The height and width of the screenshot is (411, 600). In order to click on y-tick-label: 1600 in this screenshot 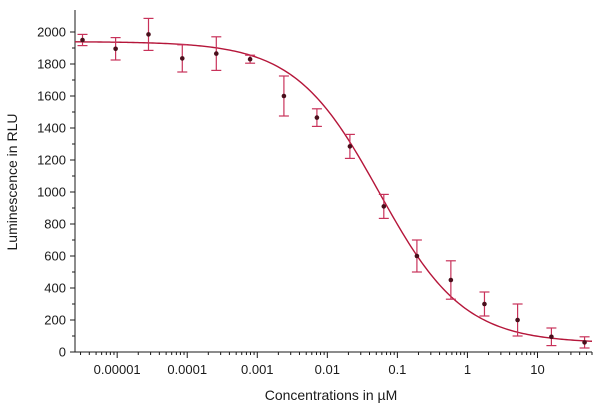, I will do `click(51, 96)`.